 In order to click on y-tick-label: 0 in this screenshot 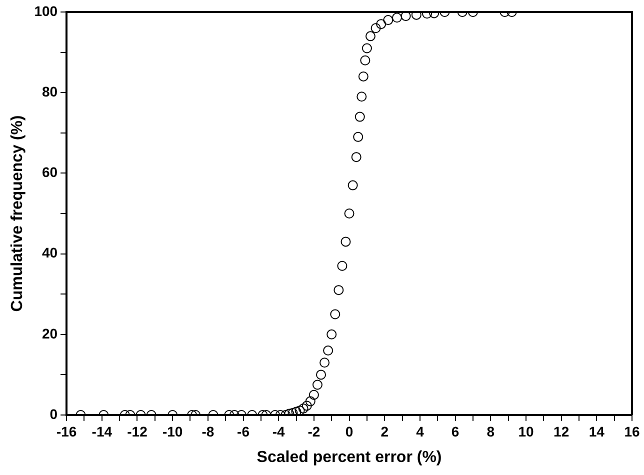, I will do `click(54, 414)`.